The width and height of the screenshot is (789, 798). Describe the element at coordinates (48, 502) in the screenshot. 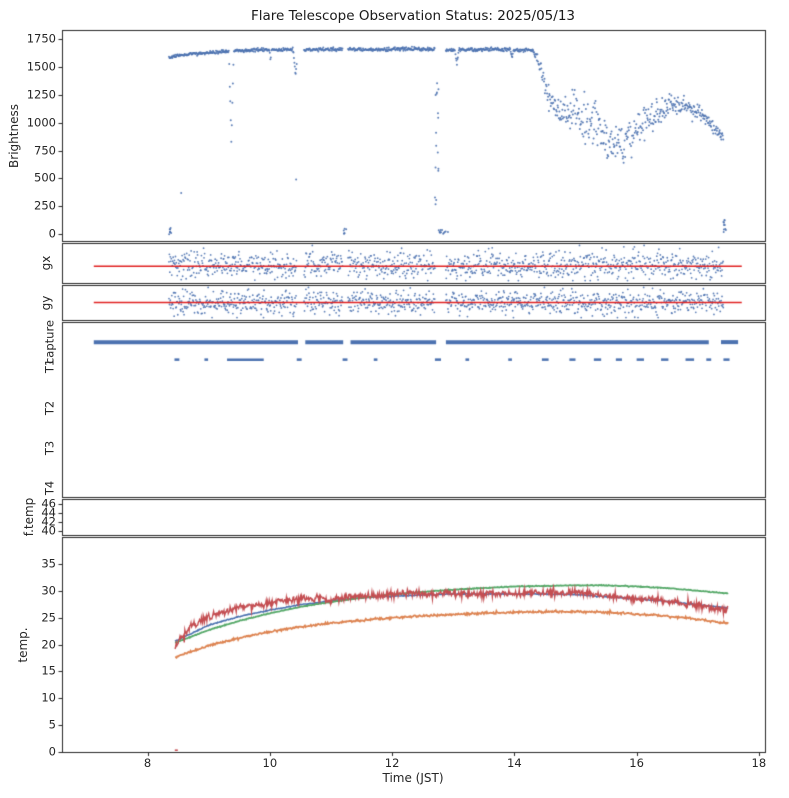

I see `y-tick-label-ftemp: 46` at that location.